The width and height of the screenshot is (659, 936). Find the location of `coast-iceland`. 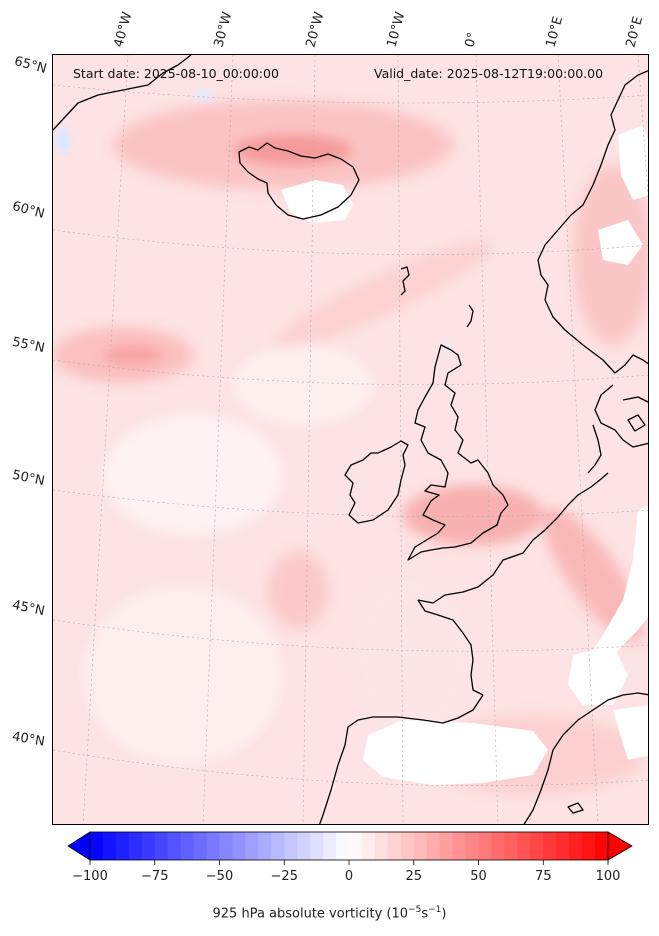

coast-iceland is located at coordinates (299, 181).